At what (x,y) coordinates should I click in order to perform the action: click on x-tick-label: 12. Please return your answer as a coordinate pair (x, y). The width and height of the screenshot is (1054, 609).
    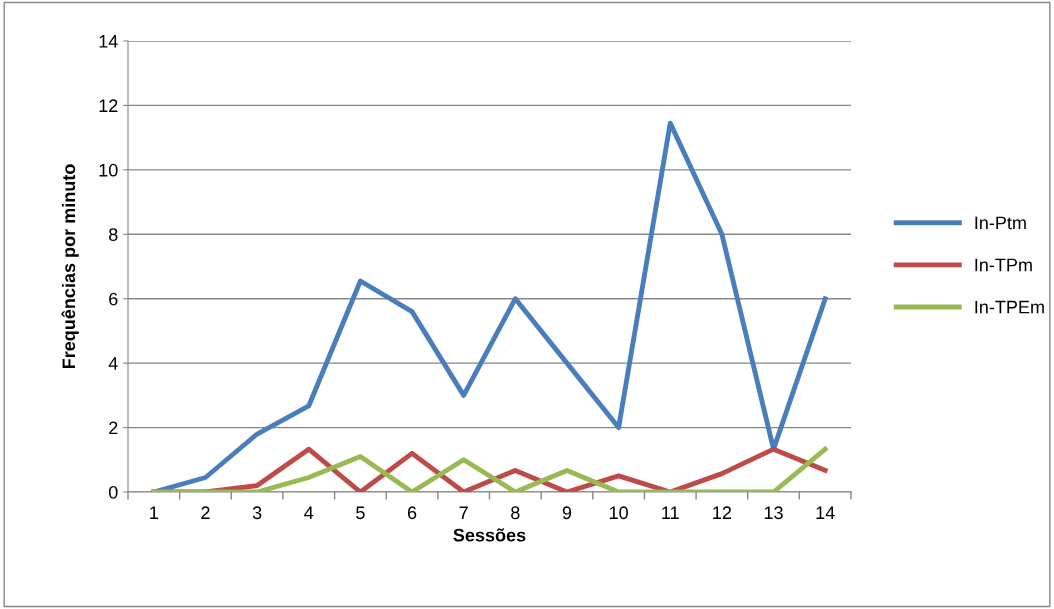
    Looking at the image, I should click on (722, 512).